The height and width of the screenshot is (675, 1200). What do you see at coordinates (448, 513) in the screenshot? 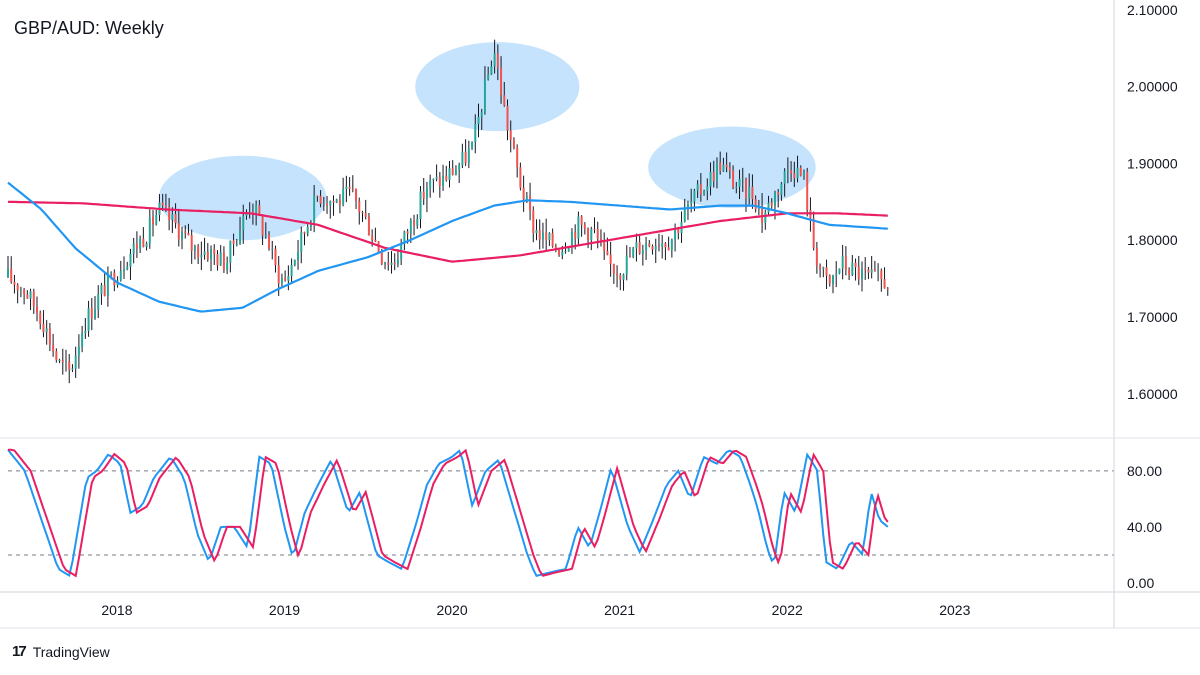
I see `stochastic-d-line` at bounding box center [448, 513].